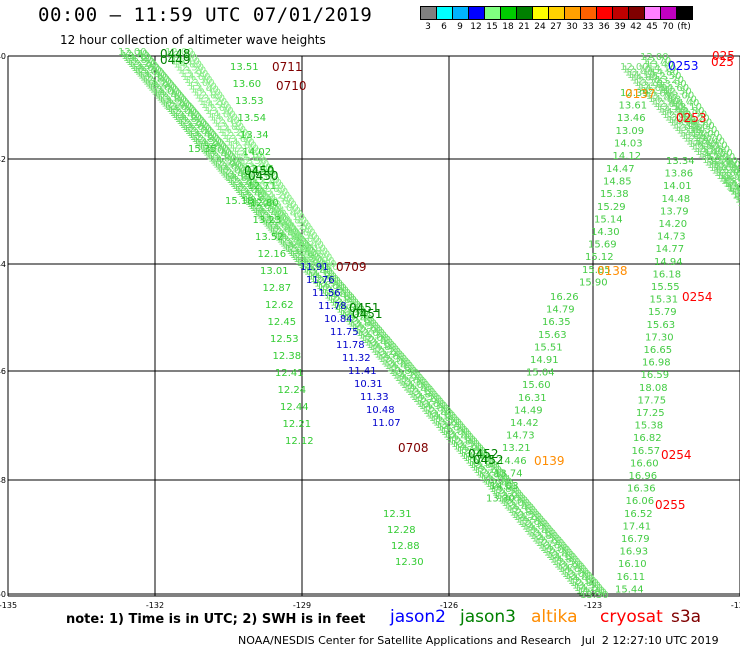 Image resolution: width=740 pixels, height=650 pixels. What do you see at coordinates (444, 27) in the screenshot?
I see `scale-label: 6` at bounding box center [444, 27].